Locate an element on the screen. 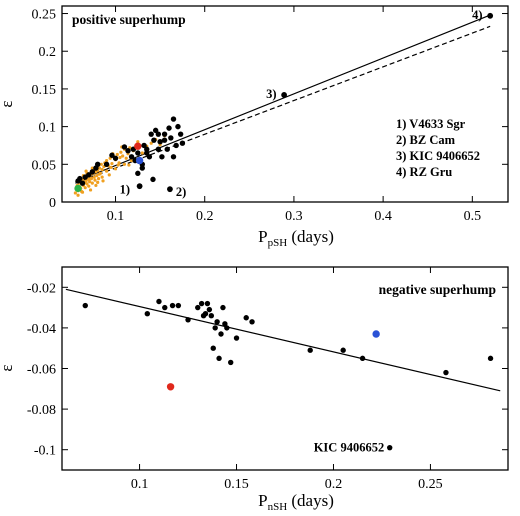 Image resolution: width=520 pixels, height=516 pixels. top-y-tick-label: 0.1 is located at coordinates (48, 128).